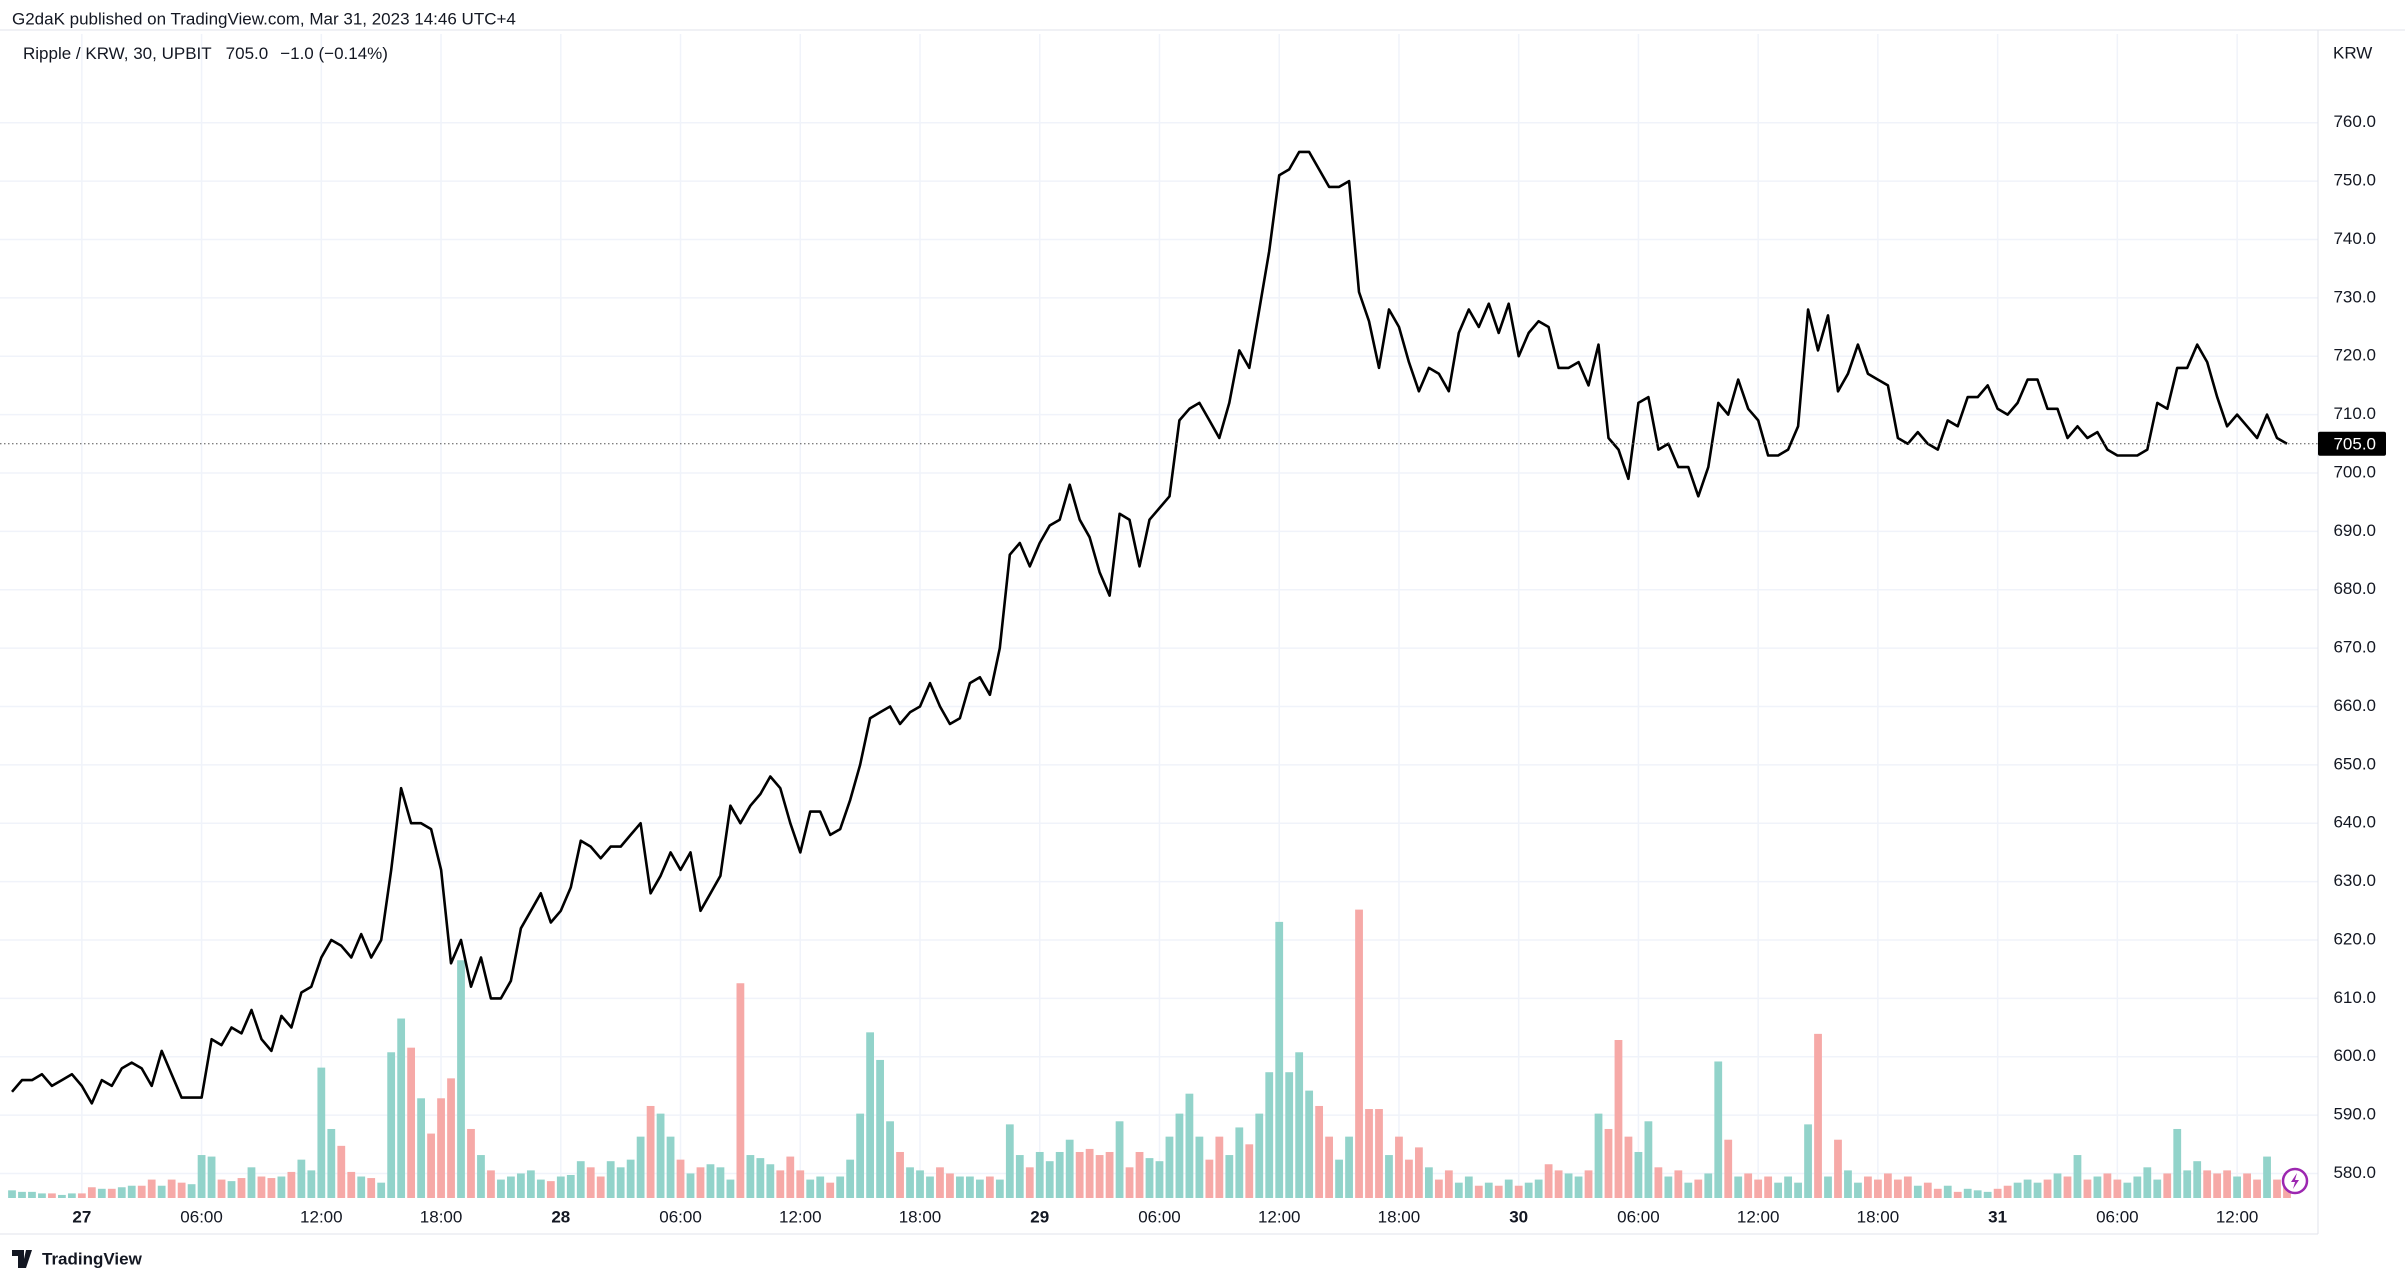 The width and height of the screenshot is (2405, 1282). What do you see at coordinates (22, 1259) in the screenshot?
I see `logo` at bounding box center [22, 1259].